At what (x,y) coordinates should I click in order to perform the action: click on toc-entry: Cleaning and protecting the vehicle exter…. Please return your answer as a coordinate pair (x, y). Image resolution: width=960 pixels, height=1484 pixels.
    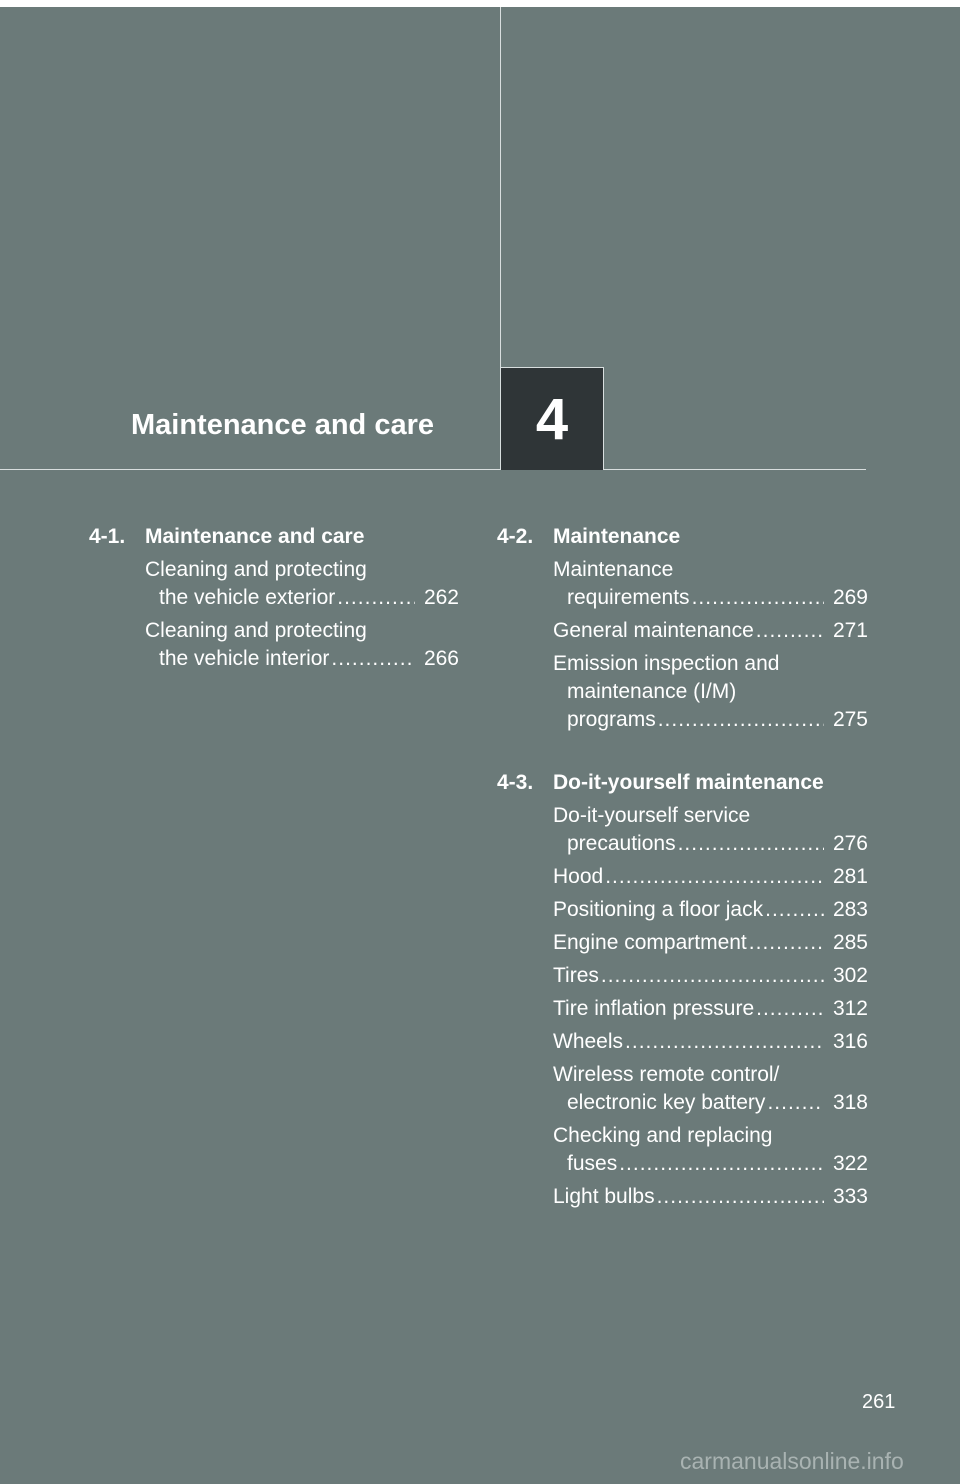
    Looking at the image, I should click on (302, 584).